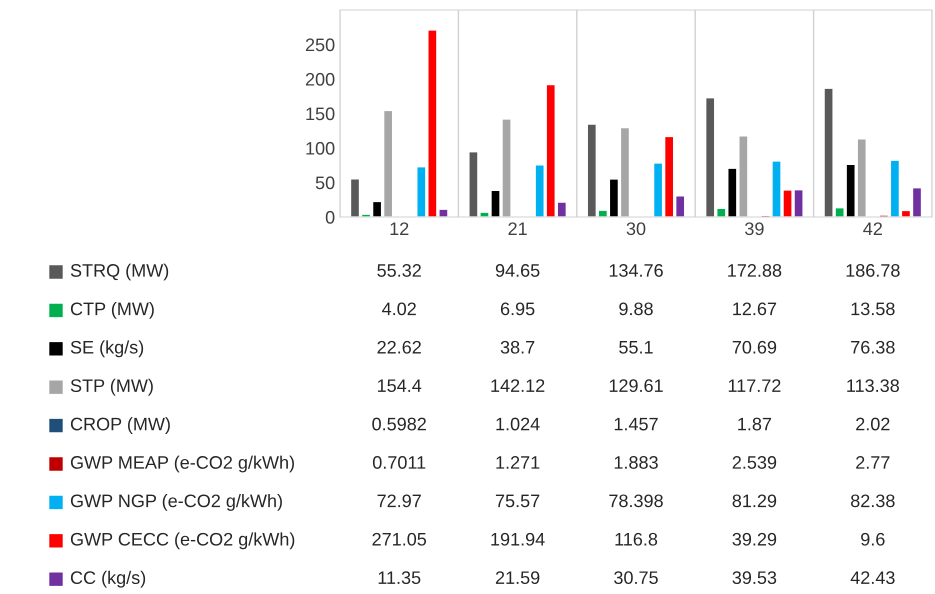 Image resolution: width=935 pixels, height=594 pixels. I want to click on data-label: 0.7011, so click(399, 462).